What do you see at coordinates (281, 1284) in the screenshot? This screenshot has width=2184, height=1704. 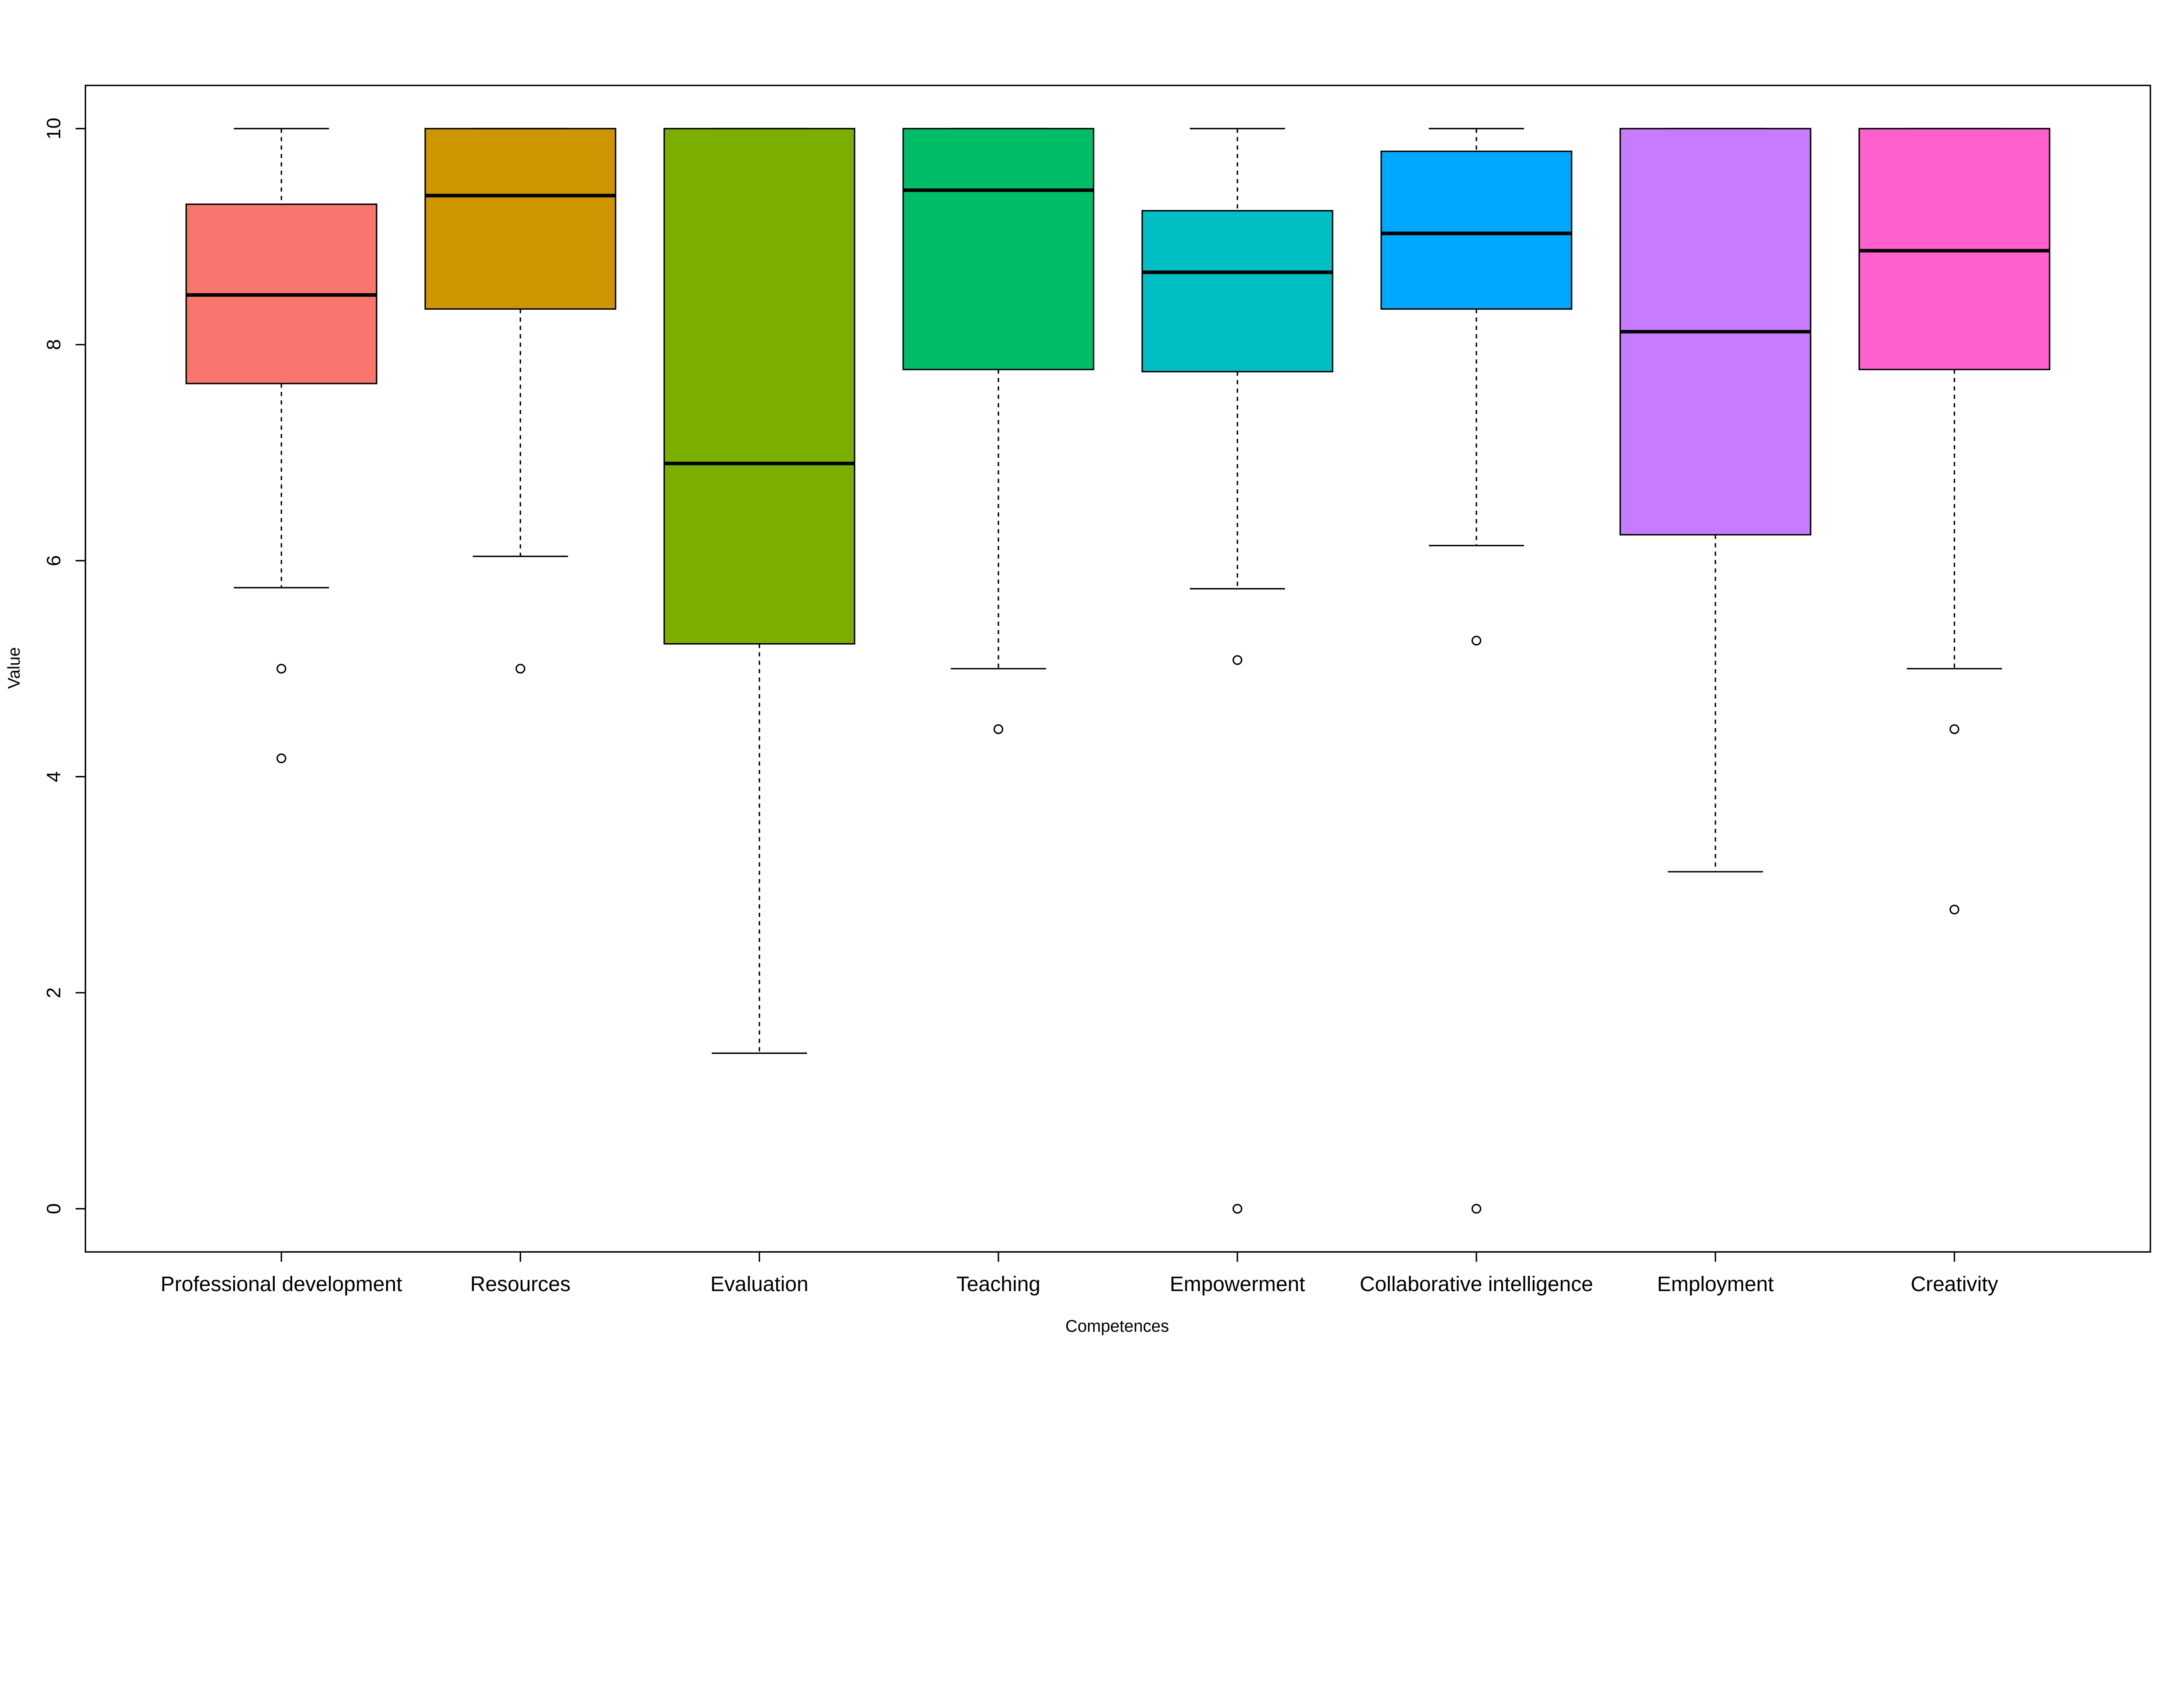 I see `x-tick-label: Professional development` at bounding box center [281, 1284].